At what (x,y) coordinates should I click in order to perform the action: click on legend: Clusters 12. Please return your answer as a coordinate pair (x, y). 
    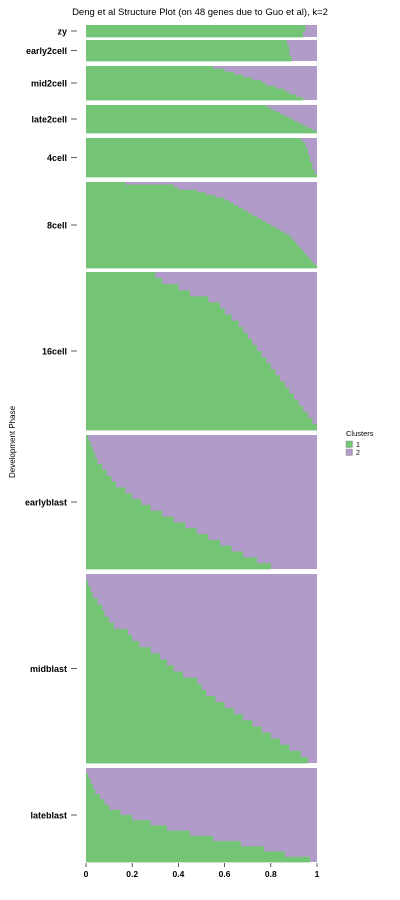
    Looking at the image, I should click on (359, 443).